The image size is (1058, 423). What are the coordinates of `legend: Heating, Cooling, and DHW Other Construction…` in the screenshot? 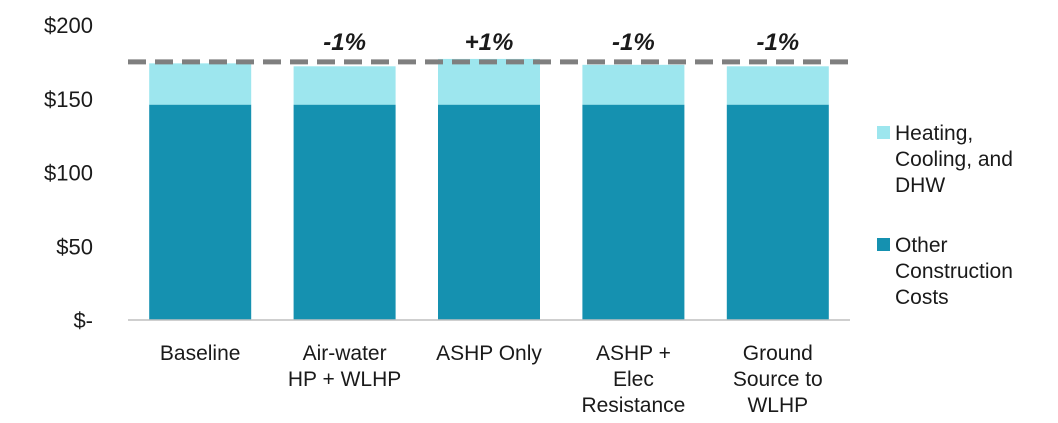 It's located at (945, 215).